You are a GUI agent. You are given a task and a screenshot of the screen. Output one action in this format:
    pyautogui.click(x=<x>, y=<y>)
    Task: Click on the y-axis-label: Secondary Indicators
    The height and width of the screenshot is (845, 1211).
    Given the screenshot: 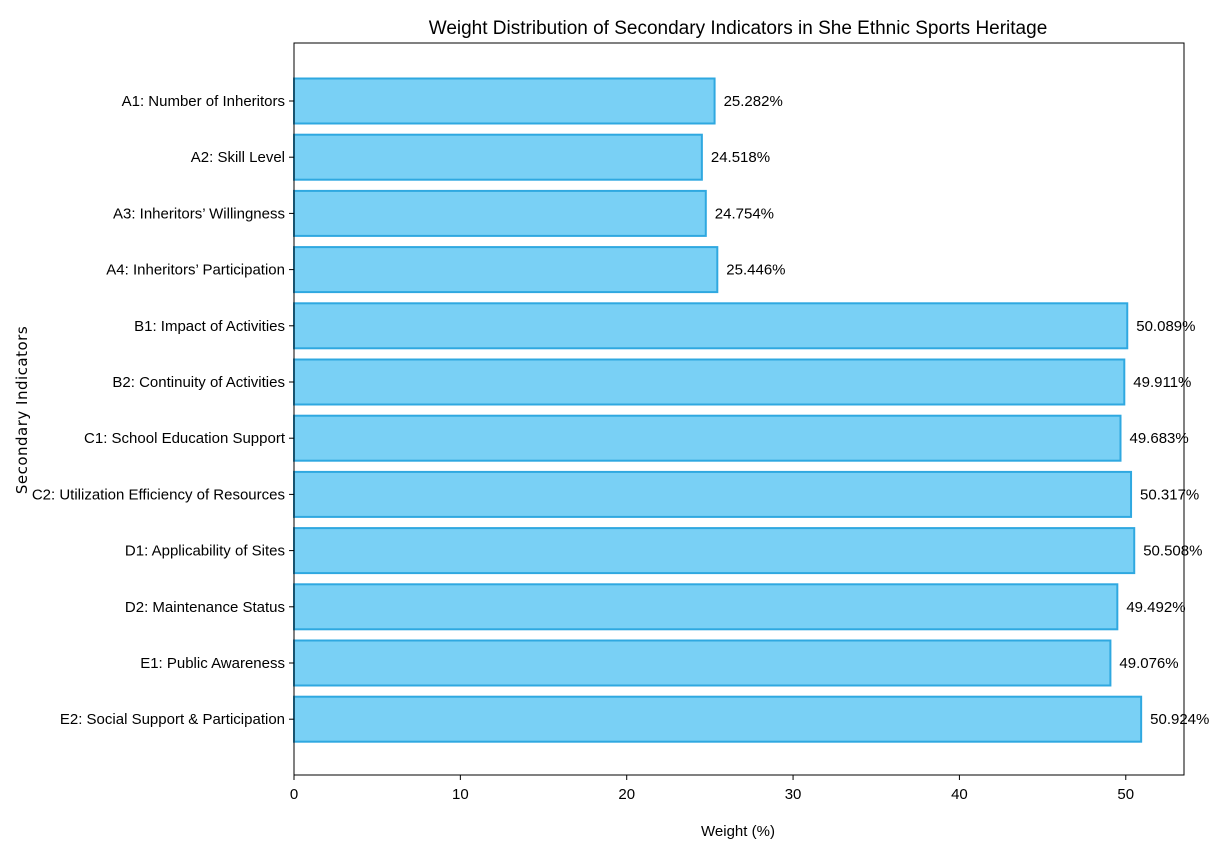 What is the action you would take?
    pyautogui.click(x=22, y=410)
    